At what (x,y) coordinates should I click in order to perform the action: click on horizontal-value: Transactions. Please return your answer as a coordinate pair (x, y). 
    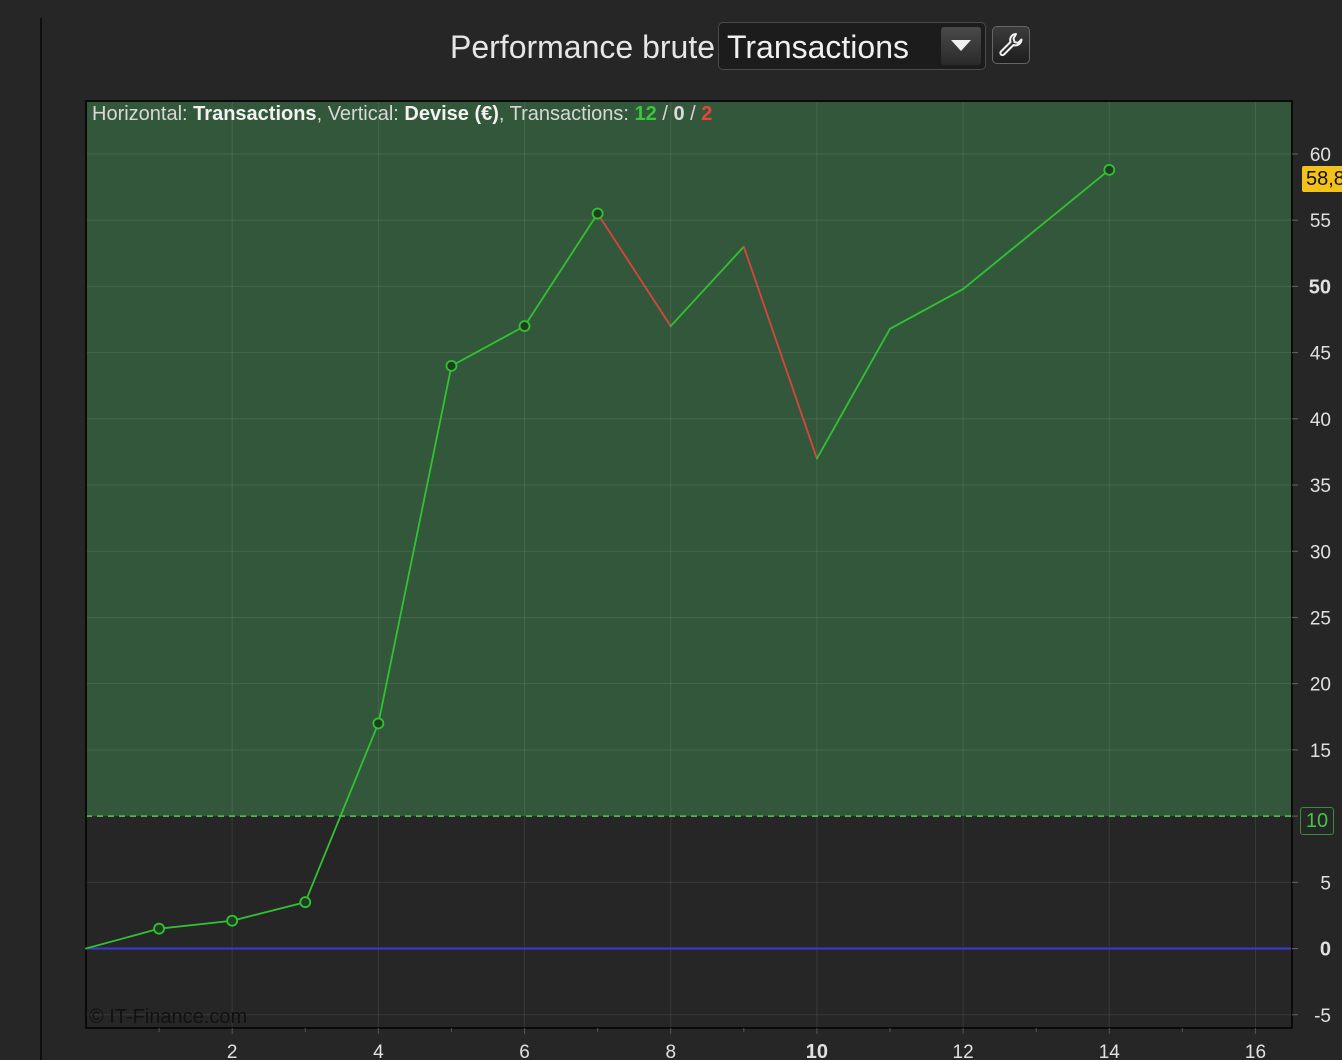
    Looking at the image, I should click on (255, 114).